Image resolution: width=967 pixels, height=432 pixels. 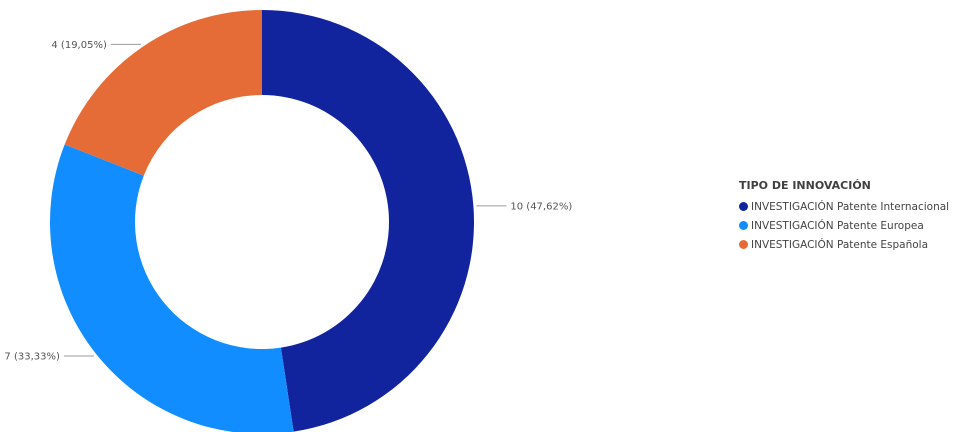 What do you see at coordinates (79, 45) in the screenshot?
I see `data-label-espanola: 4 (19,05%)` at bounding box center [79, 45].